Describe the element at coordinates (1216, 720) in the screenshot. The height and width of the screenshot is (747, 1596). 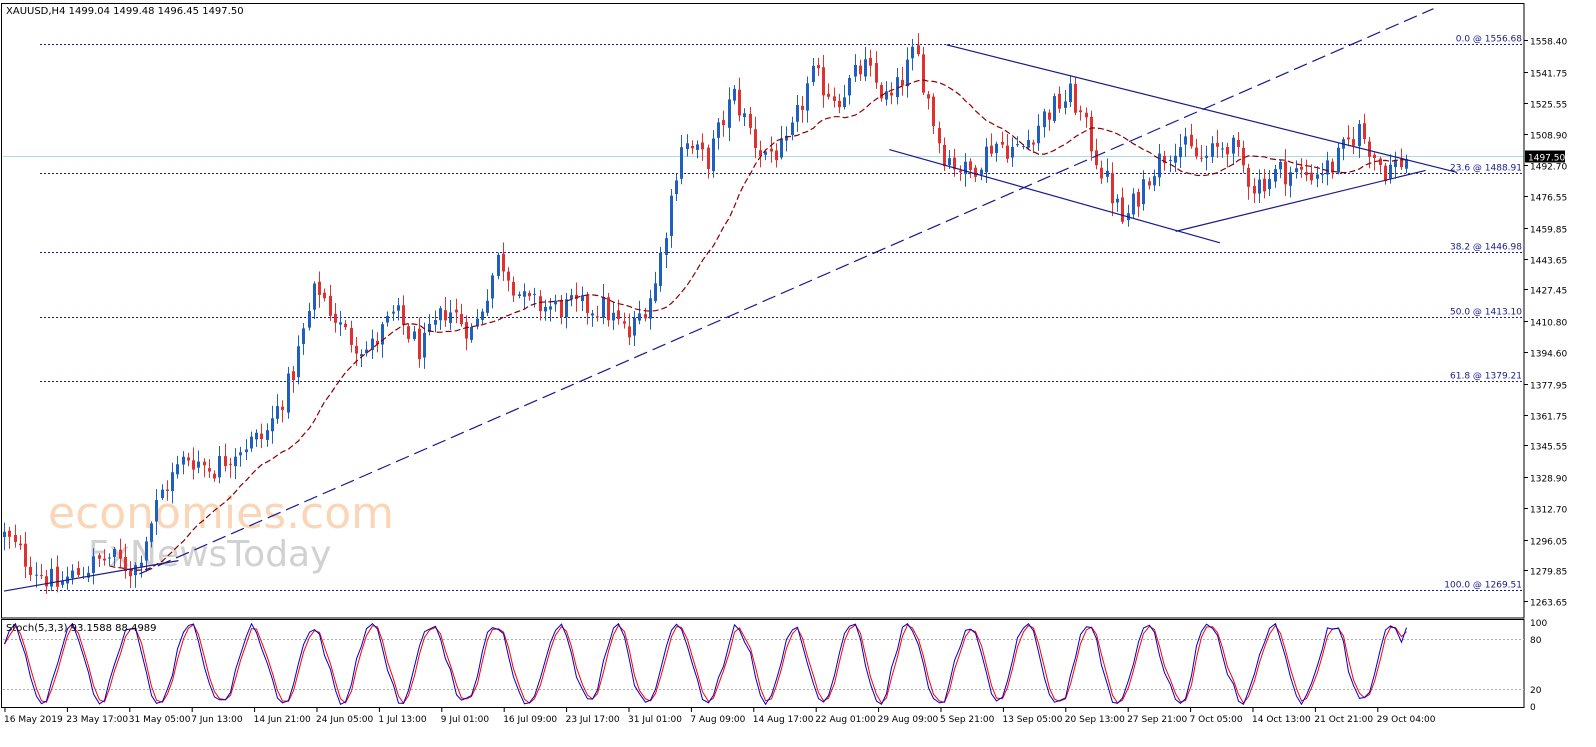
I see `time-tick-label: 7 Oct 05:00` at that location.